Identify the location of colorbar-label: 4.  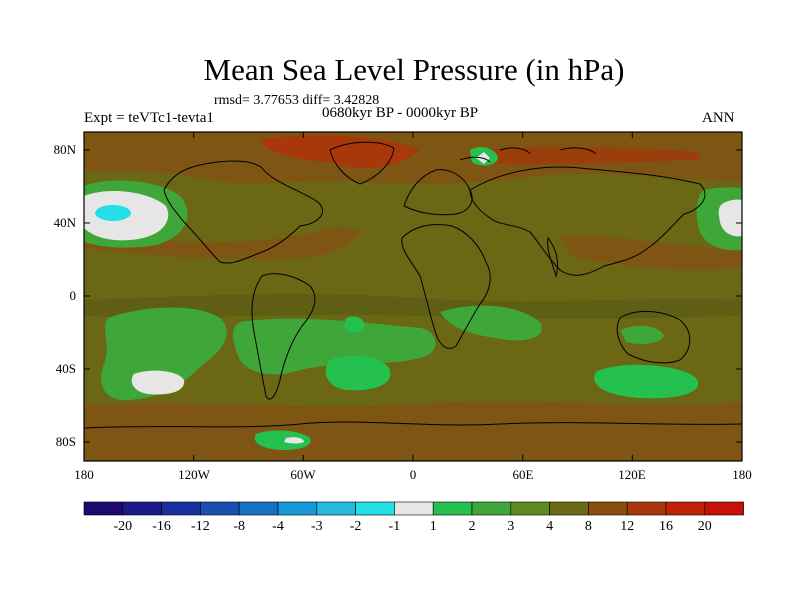
(550, 526).